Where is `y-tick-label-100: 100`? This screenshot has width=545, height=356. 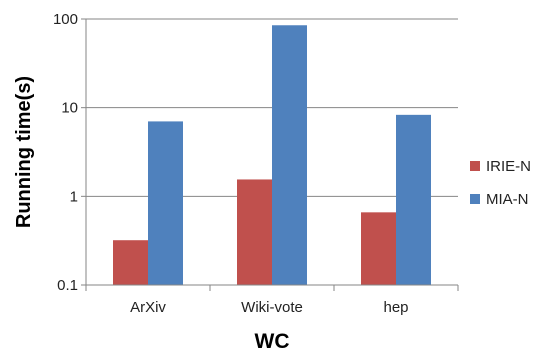
y-tick-label-100: 100 is located at coordinates (65, 19).